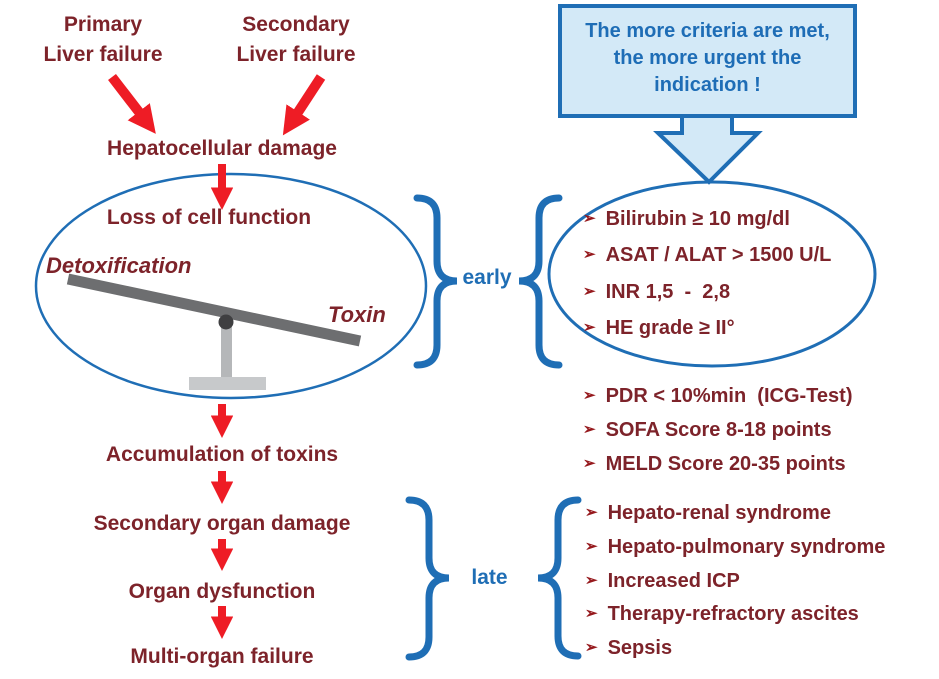 This screenshot has width=939, height=679. I want to click on list-item: ➢ MELD Score 20-35 points, so click(717, 464).